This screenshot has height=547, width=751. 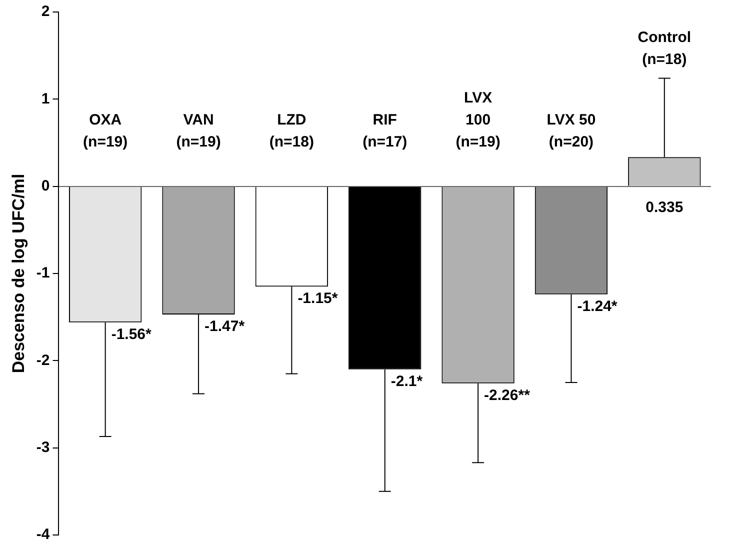 I want to click on y-tick-label: 0, so click(x=45, y=185).